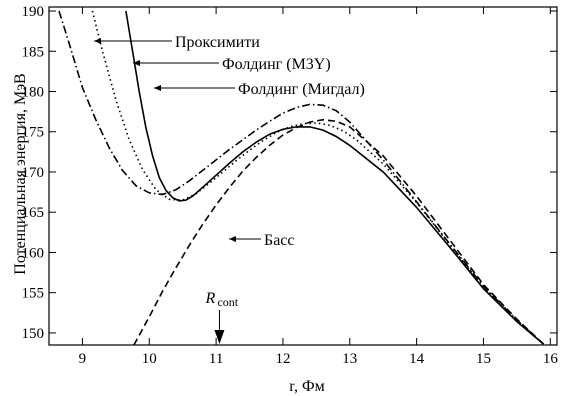  Describe the element at coordinates (551, 359) in the screenshot. I see `x-tick-label: 16` at that location.